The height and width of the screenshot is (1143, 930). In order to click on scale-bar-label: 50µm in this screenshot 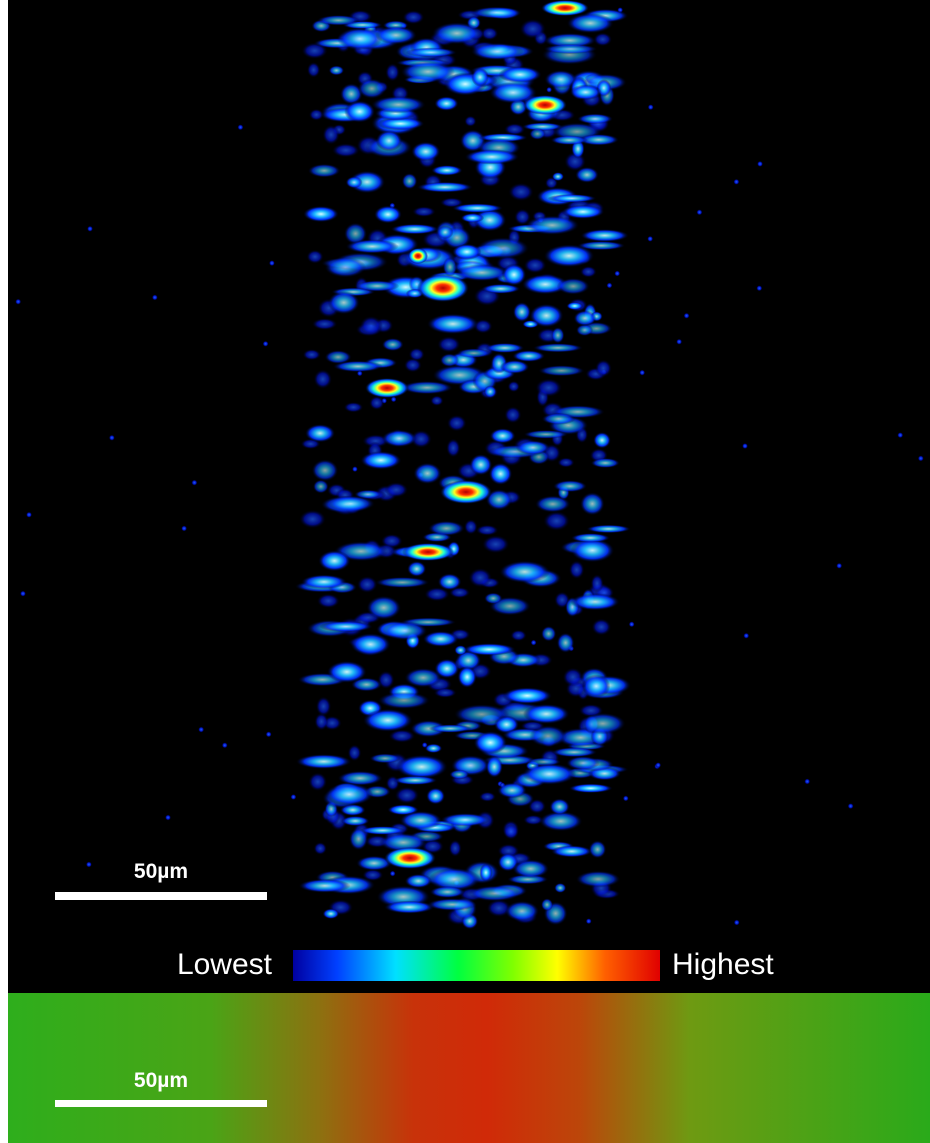, I will do `click(161, 871)`.